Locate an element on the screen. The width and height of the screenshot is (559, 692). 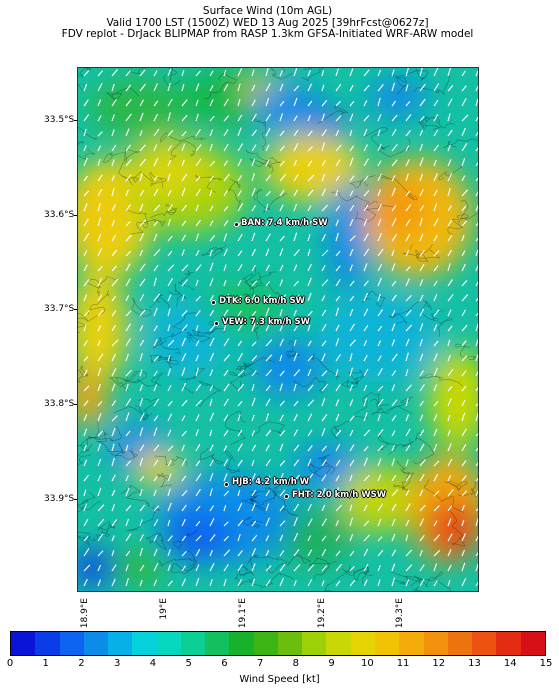
station-marker-dtk is located at coordinates (213, 302).